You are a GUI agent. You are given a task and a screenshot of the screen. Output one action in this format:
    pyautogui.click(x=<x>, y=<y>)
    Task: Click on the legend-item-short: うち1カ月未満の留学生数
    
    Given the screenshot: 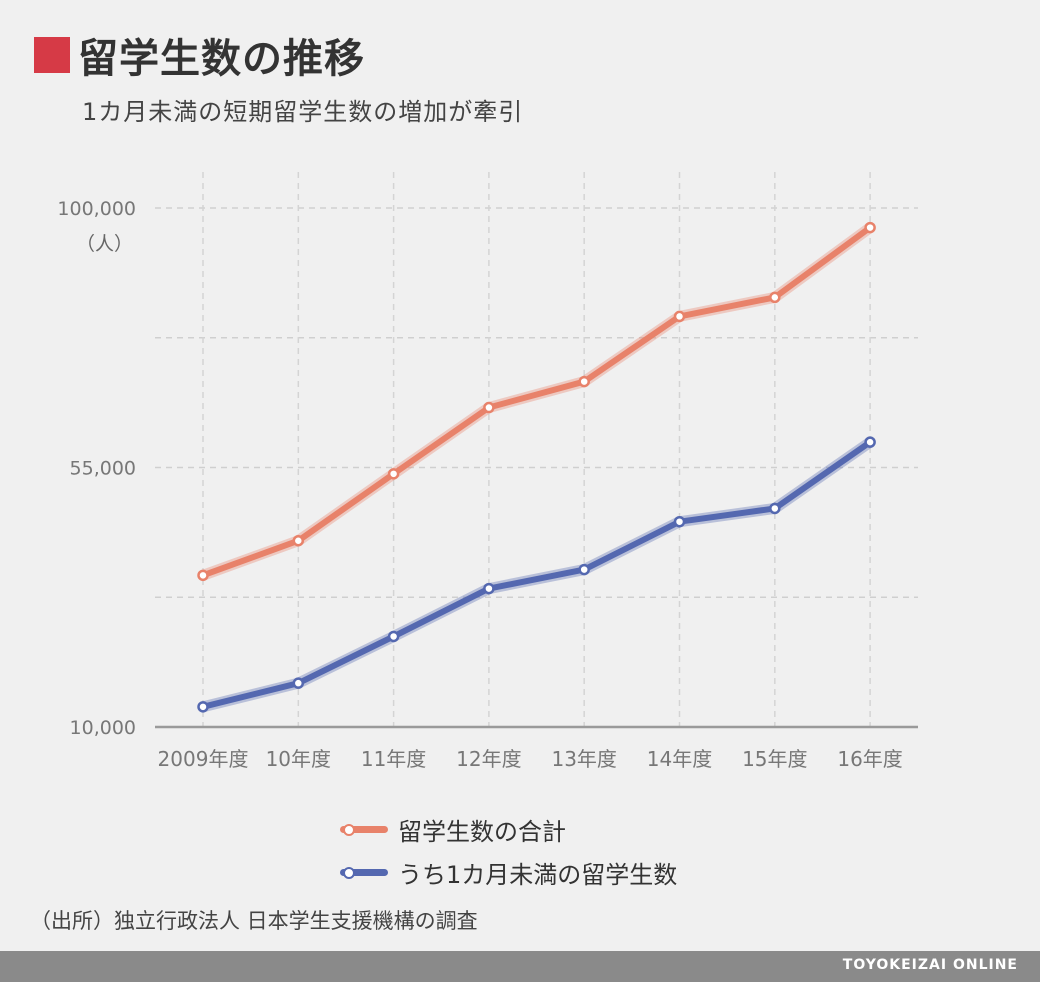 What is the action you would take?
    pyautogui.click(x=508, y=872)
    